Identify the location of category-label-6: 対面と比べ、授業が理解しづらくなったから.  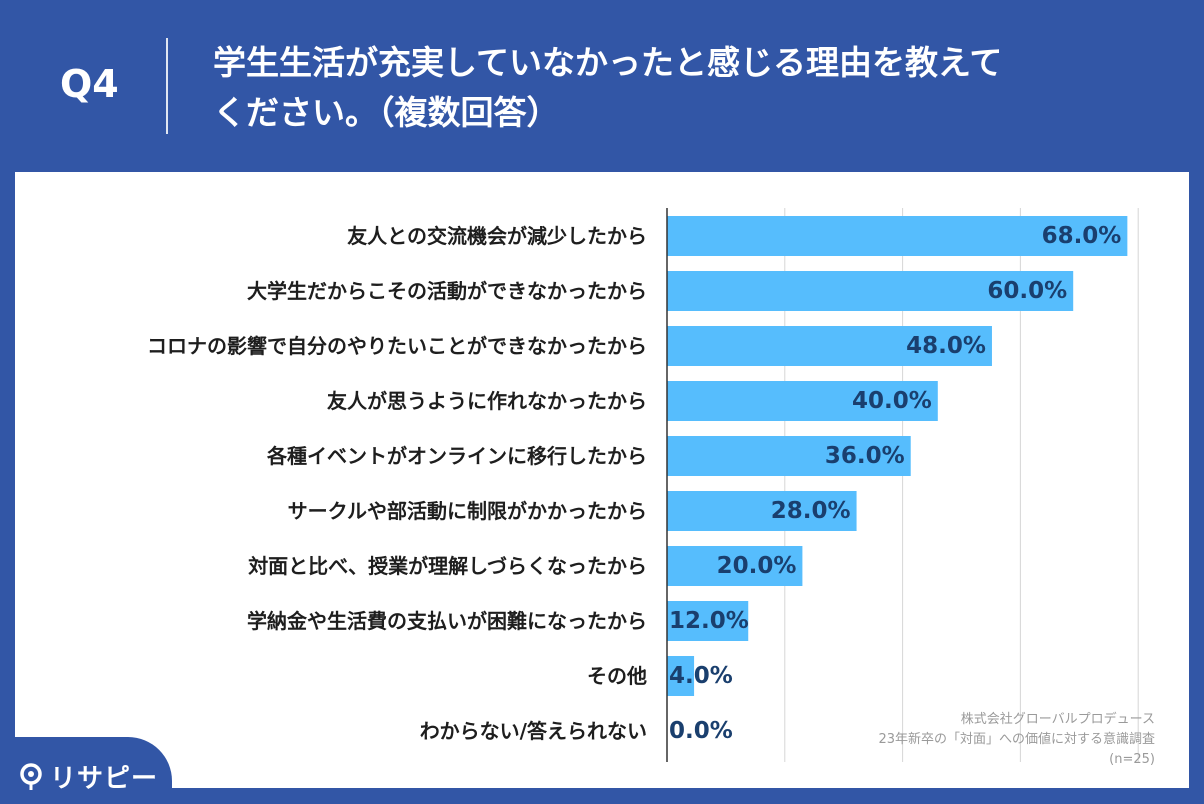
(447, 566).